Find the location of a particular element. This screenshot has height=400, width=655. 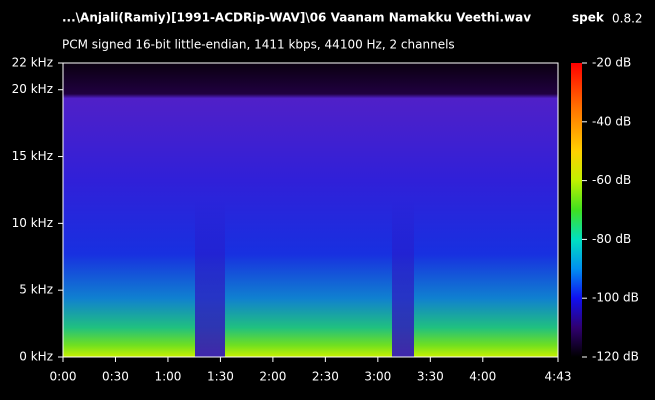

colorbar is located at coordinates (576, 210).